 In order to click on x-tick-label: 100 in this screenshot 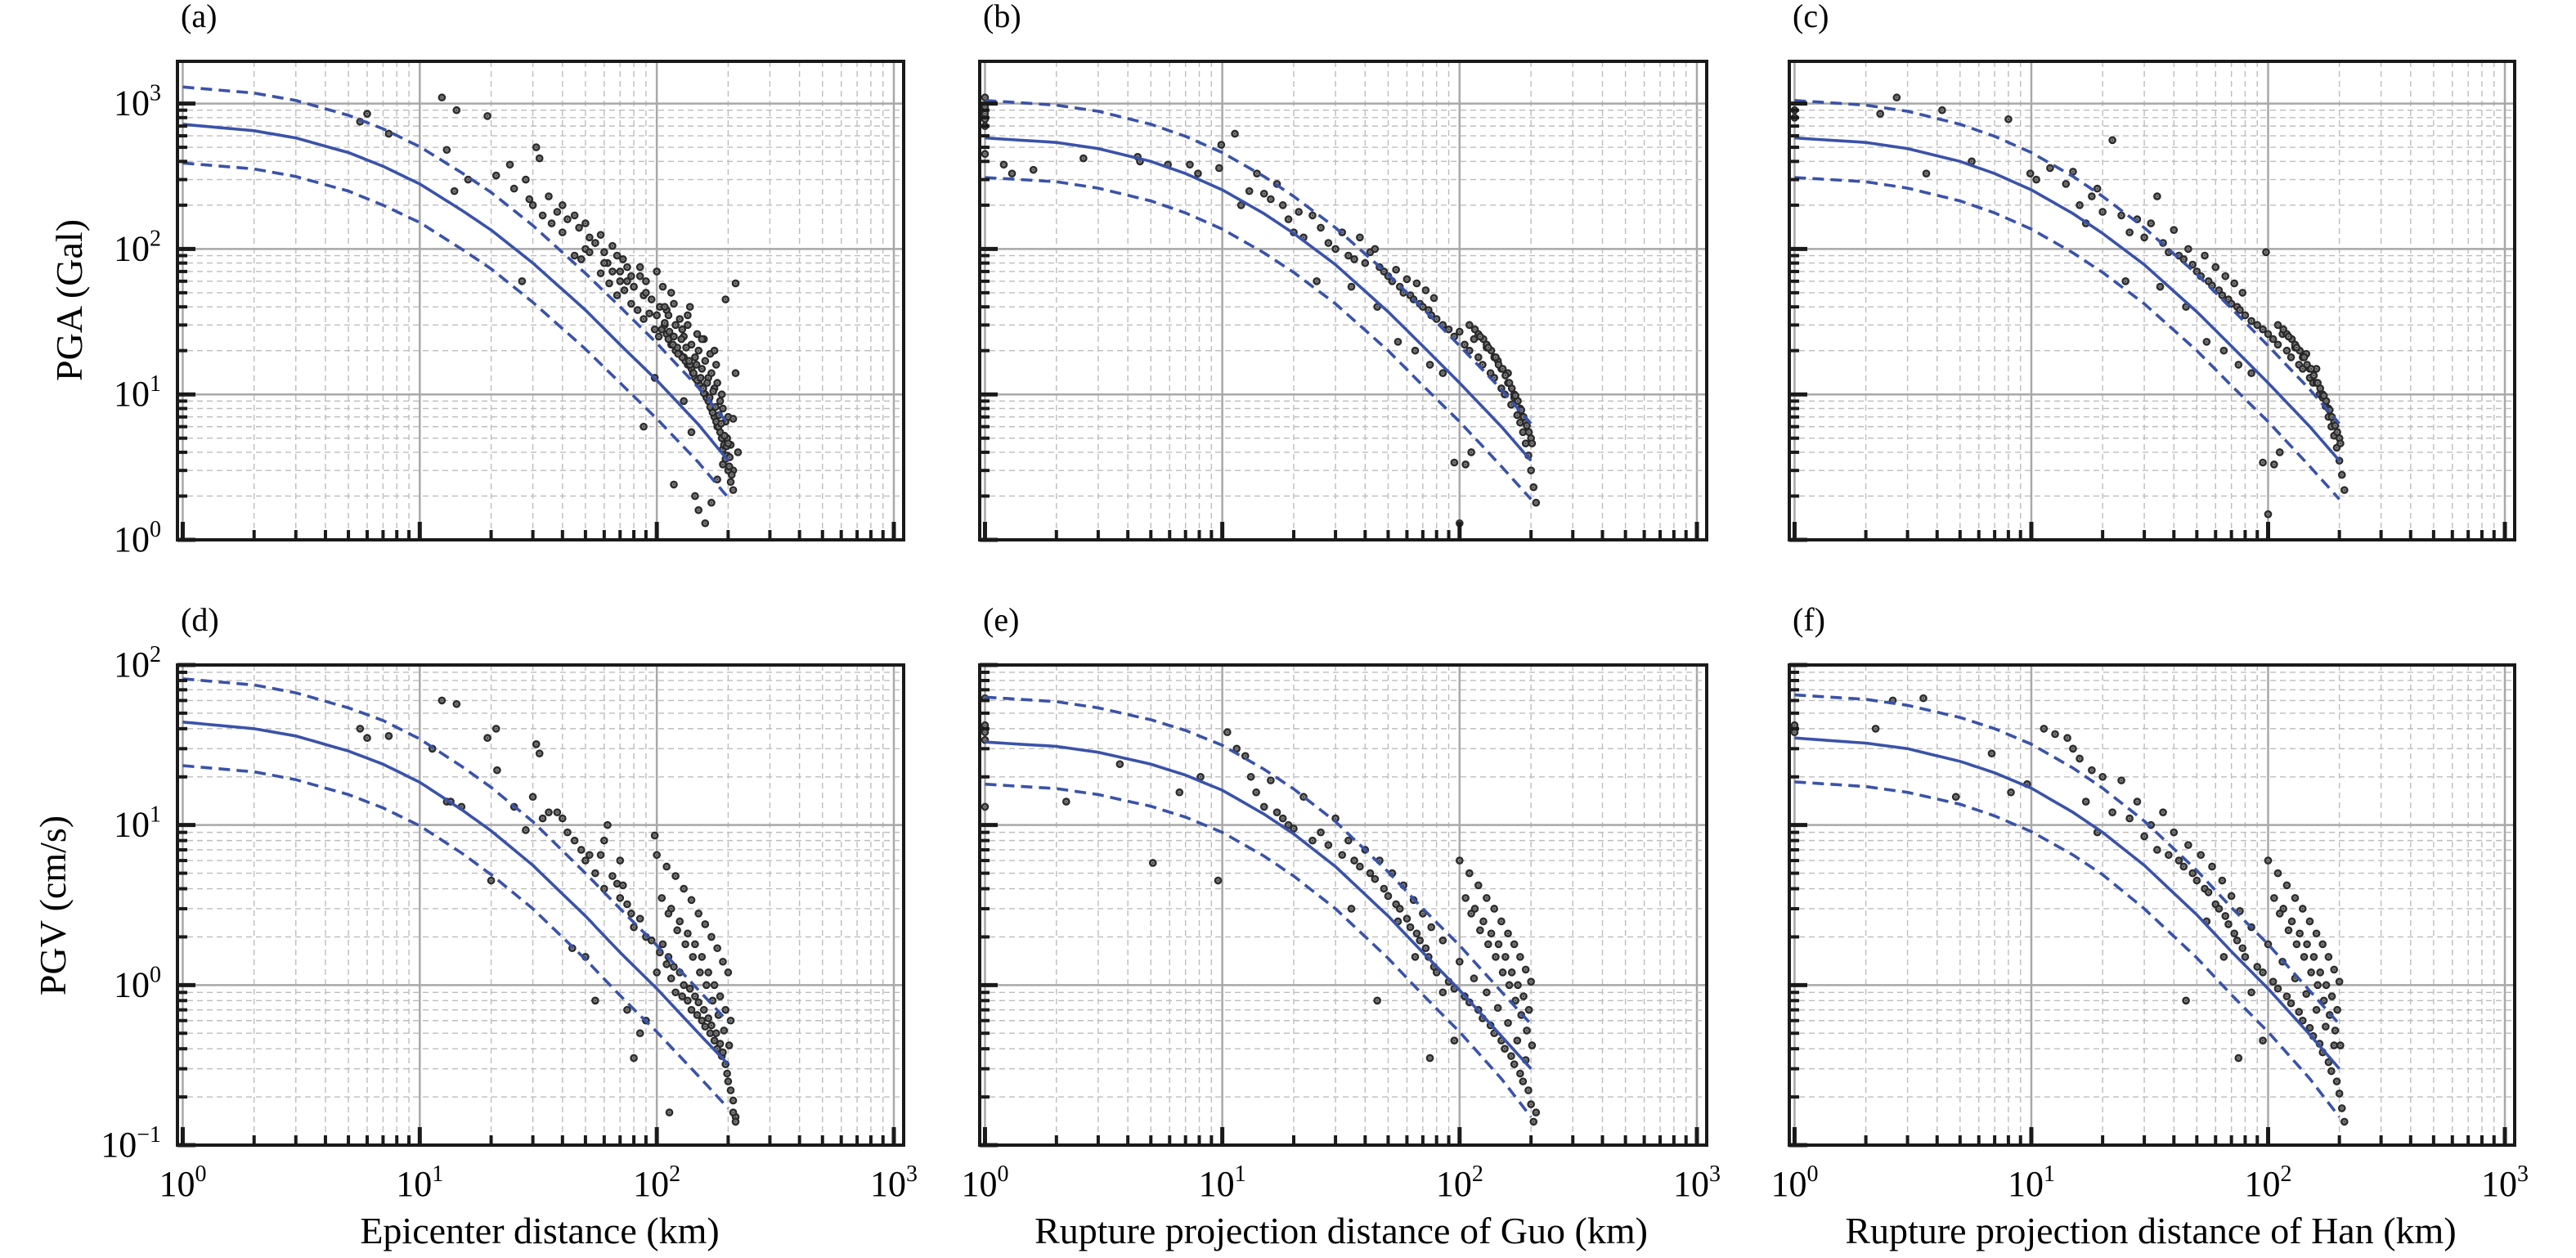, I will do `click(182, 1182)`.